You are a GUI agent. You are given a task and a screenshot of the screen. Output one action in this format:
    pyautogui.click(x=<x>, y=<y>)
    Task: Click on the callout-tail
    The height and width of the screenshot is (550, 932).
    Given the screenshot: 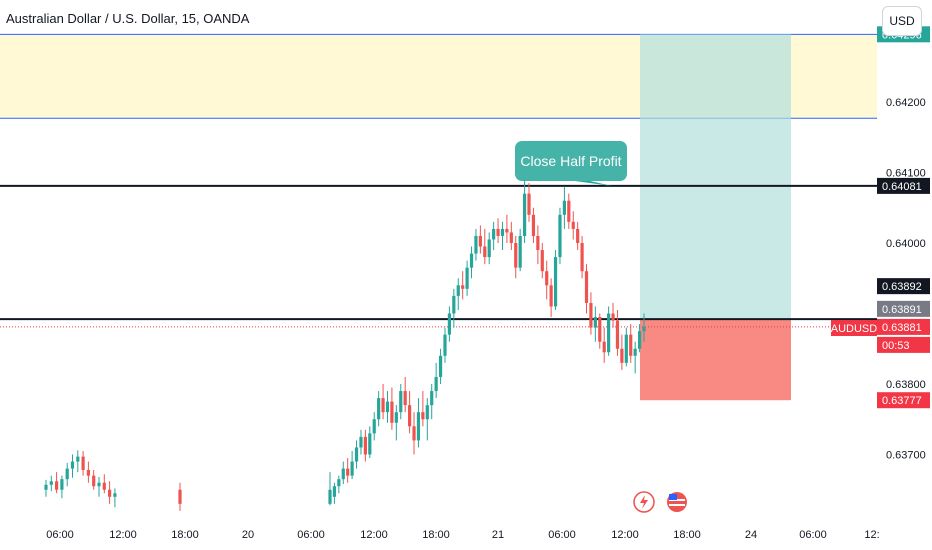 What is the action you would take?
    pyautogui.click(x=593, y=183)
    